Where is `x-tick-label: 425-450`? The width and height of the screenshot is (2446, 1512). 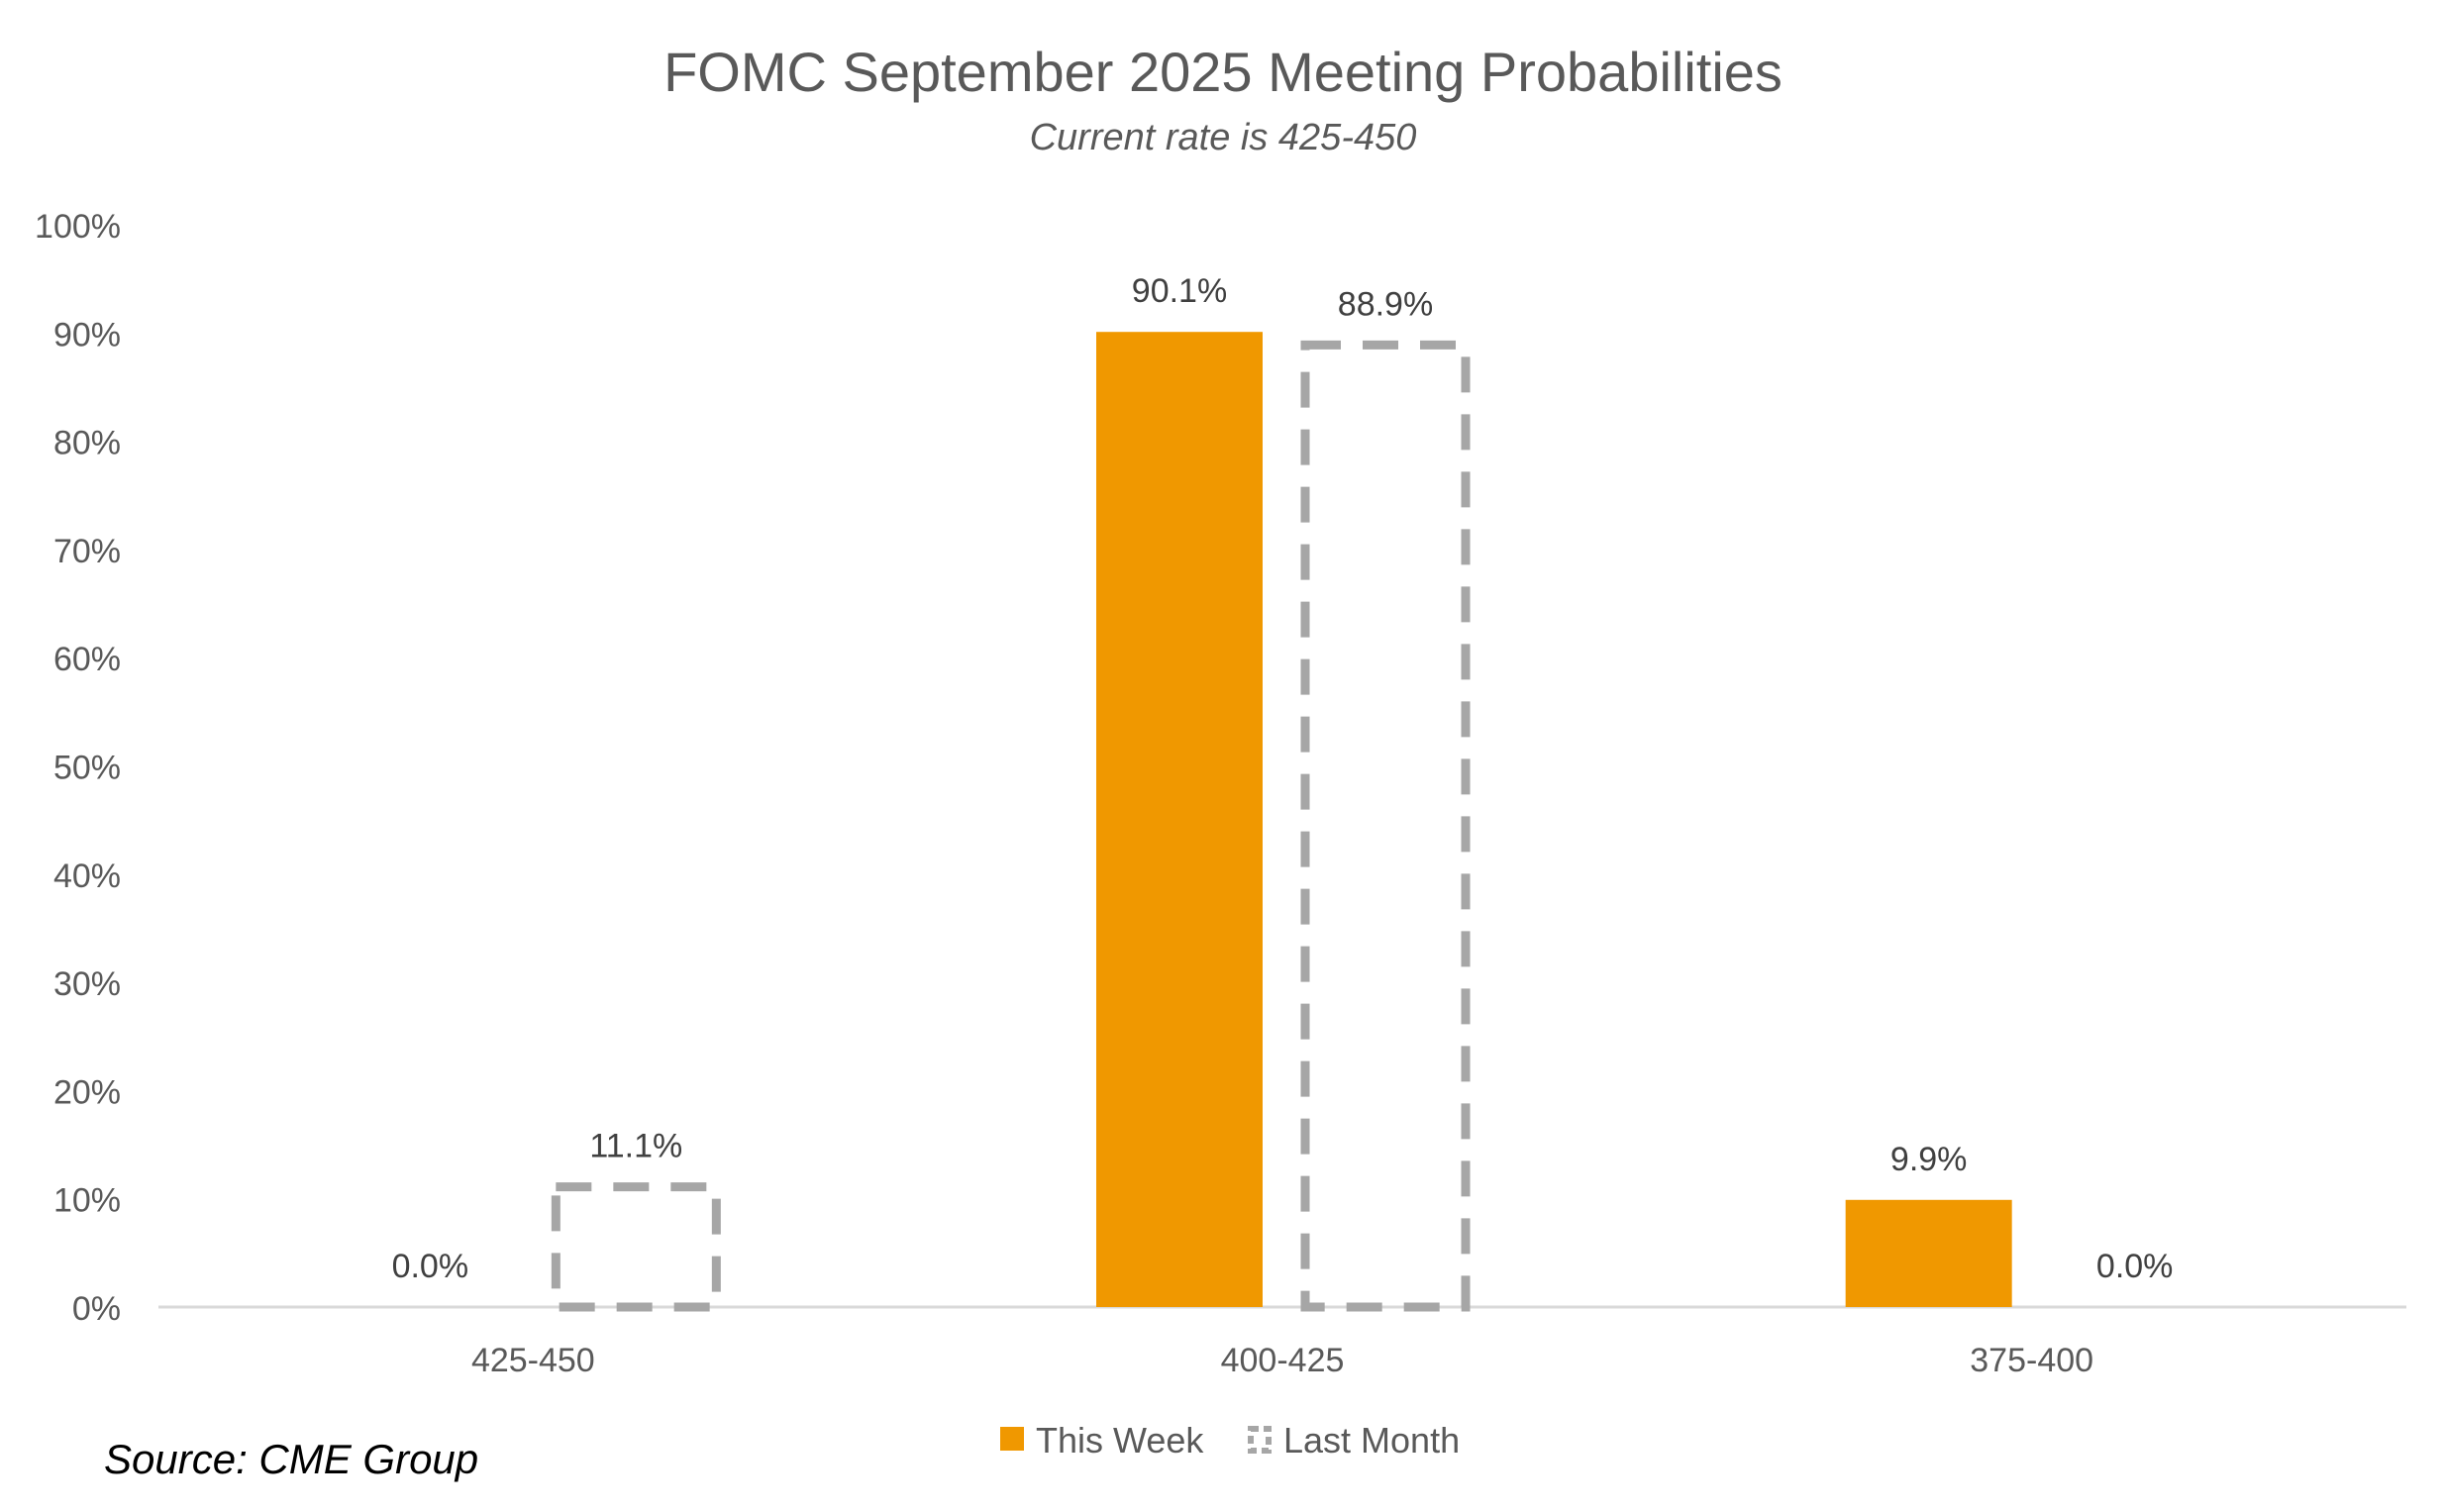 x-tick-label: 425-450 is located at coordinates (533, 1360).